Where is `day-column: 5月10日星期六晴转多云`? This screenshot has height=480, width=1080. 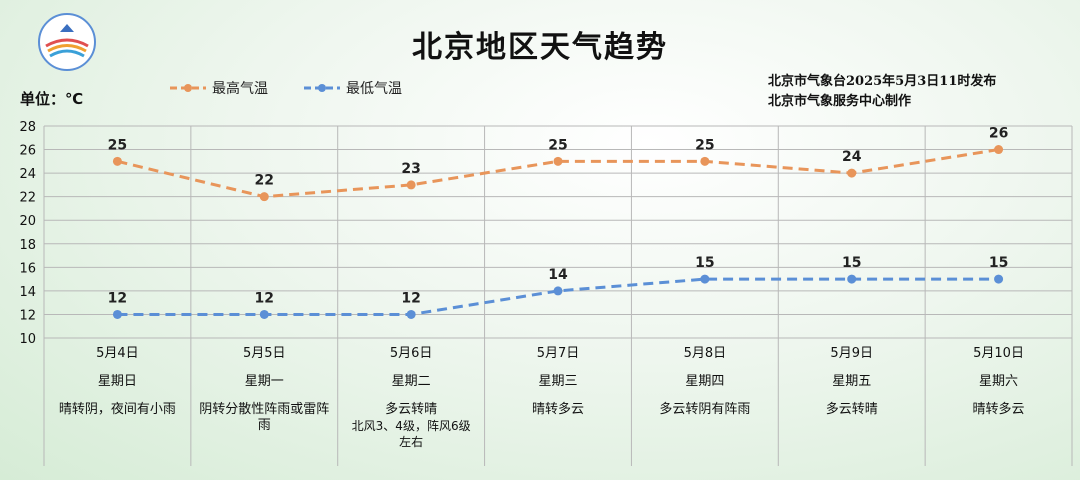 day-column: 5月10日星期六晴转多云 is located at coordinates (998, 382).